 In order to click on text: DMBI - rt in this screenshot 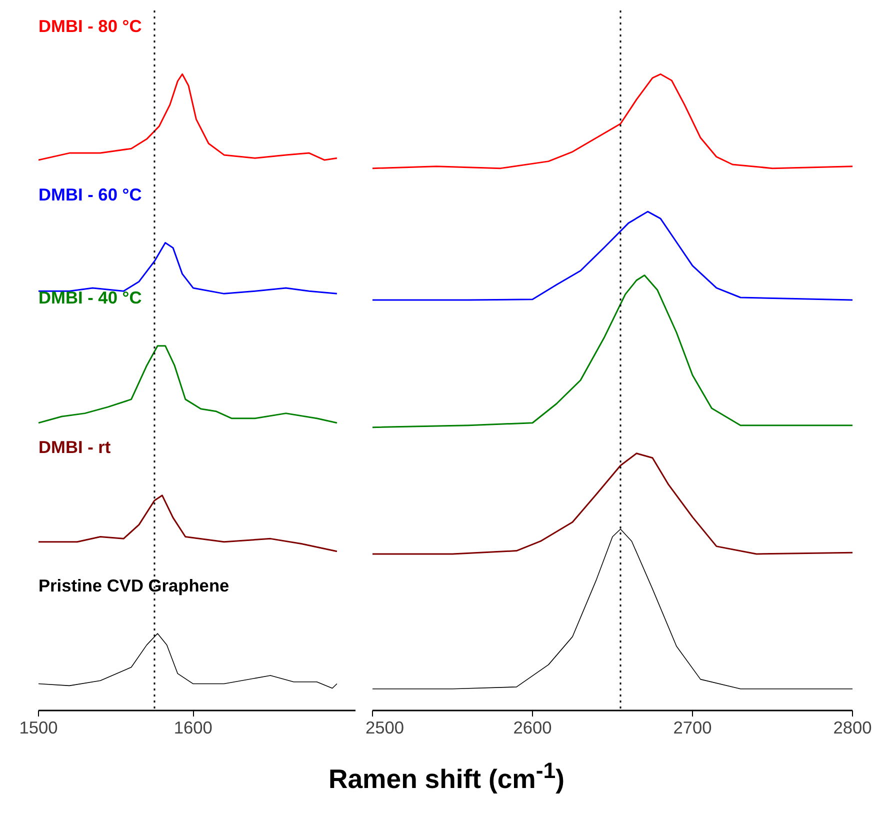, I will do `click(74, 447)`.